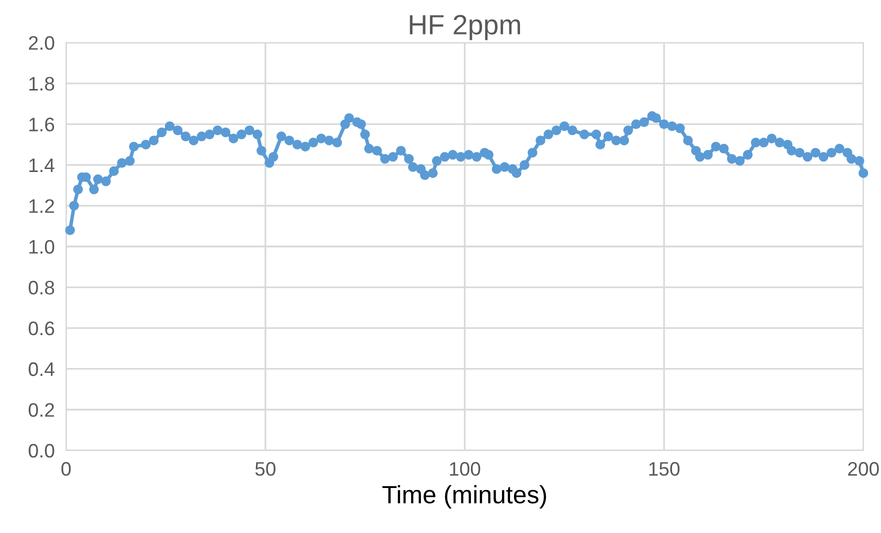 The height and width of the screenshot is (533, 881). Describe the element at coordinates (41, 410) in the screenshot. I see `y-tick-label: 0.2` at that location.